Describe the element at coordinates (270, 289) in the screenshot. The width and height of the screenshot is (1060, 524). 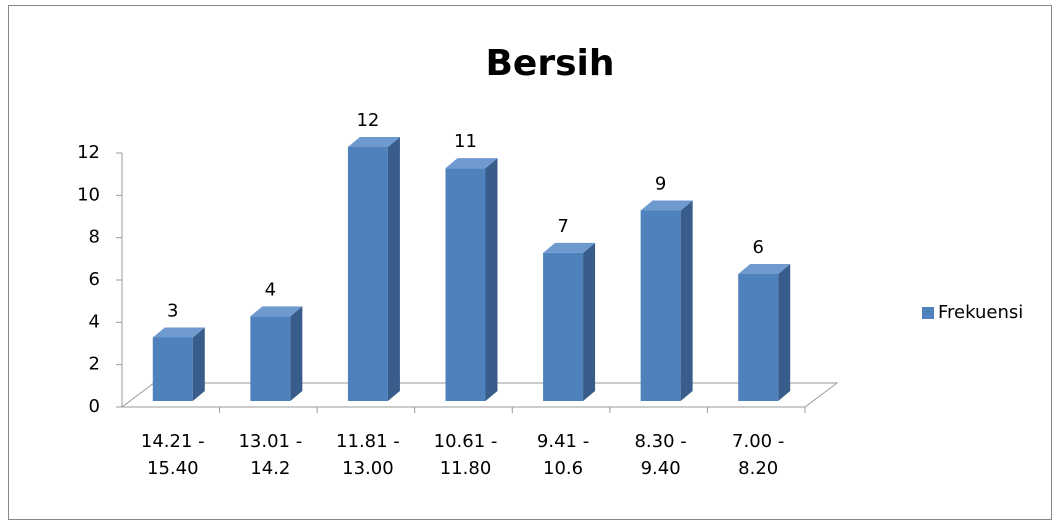
I see `data-label: 4` at that location.